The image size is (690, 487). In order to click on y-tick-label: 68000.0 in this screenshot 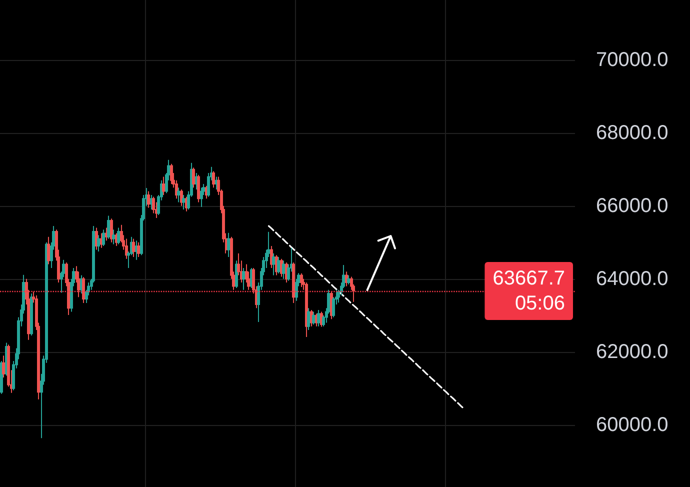, I will do `click(632, 133)`.